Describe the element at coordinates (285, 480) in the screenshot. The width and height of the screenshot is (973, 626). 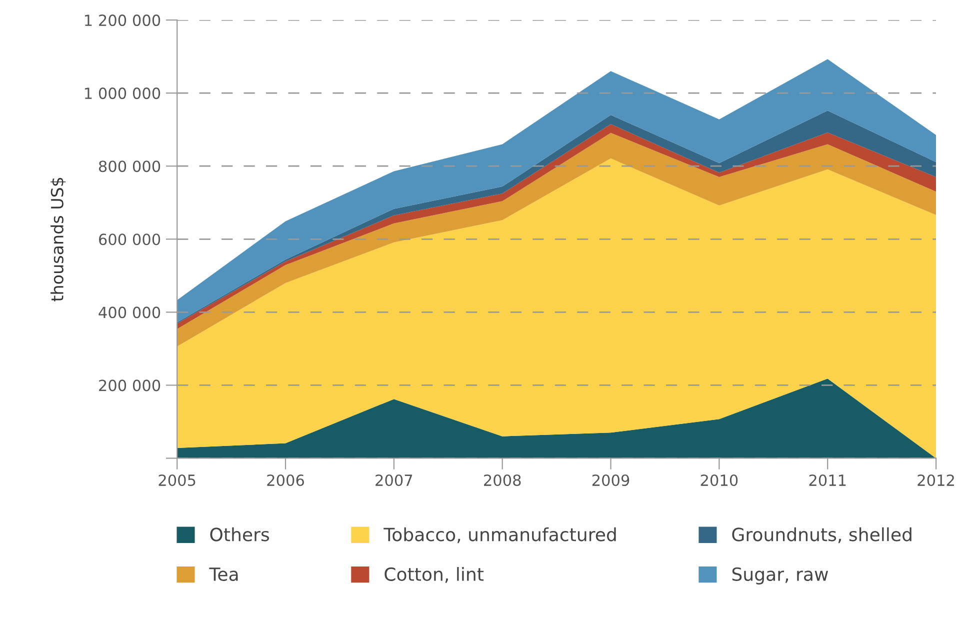
I see `x-tick-label: 2006` at that location.